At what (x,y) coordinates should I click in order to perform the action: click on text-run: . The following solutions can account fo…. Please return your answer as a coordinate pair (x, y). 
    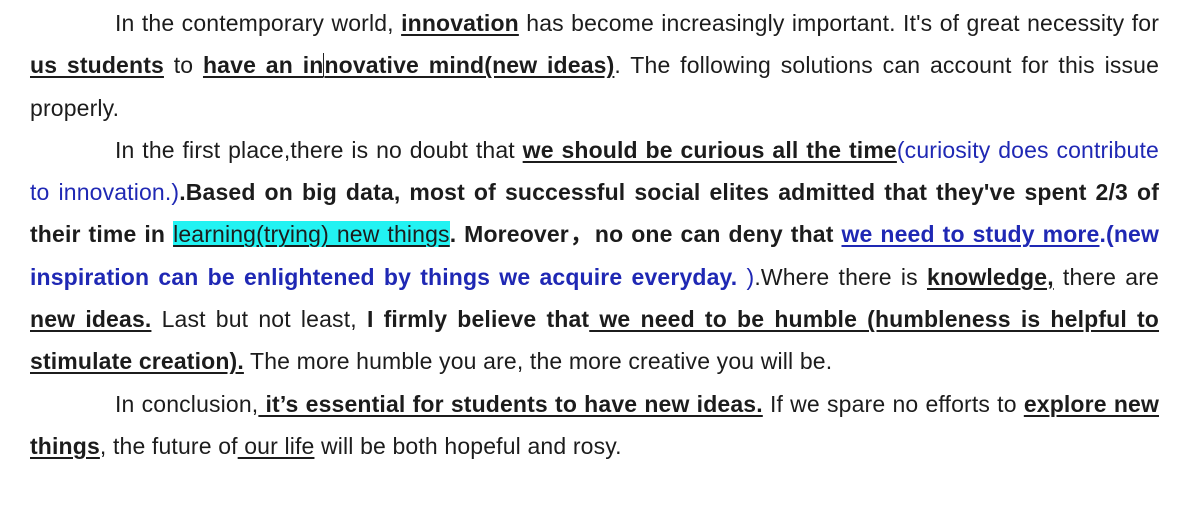
    Looking at the image, I should click on (595, 86).